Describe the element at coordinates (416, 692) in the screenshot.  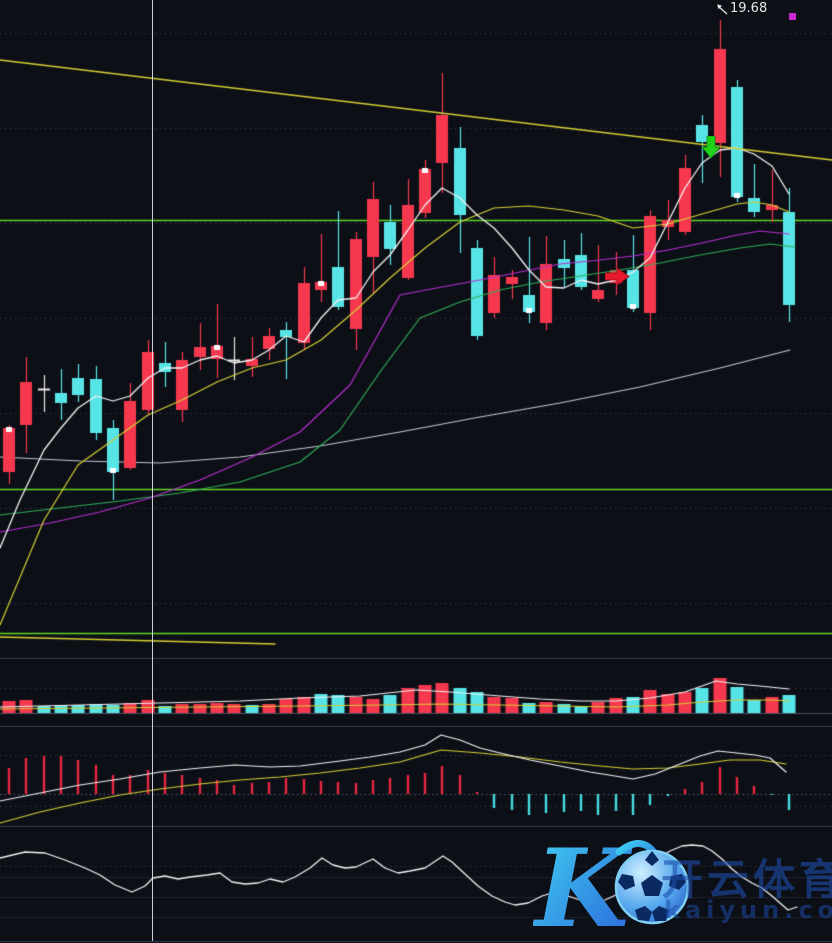
I see `volume-panel` at that location.